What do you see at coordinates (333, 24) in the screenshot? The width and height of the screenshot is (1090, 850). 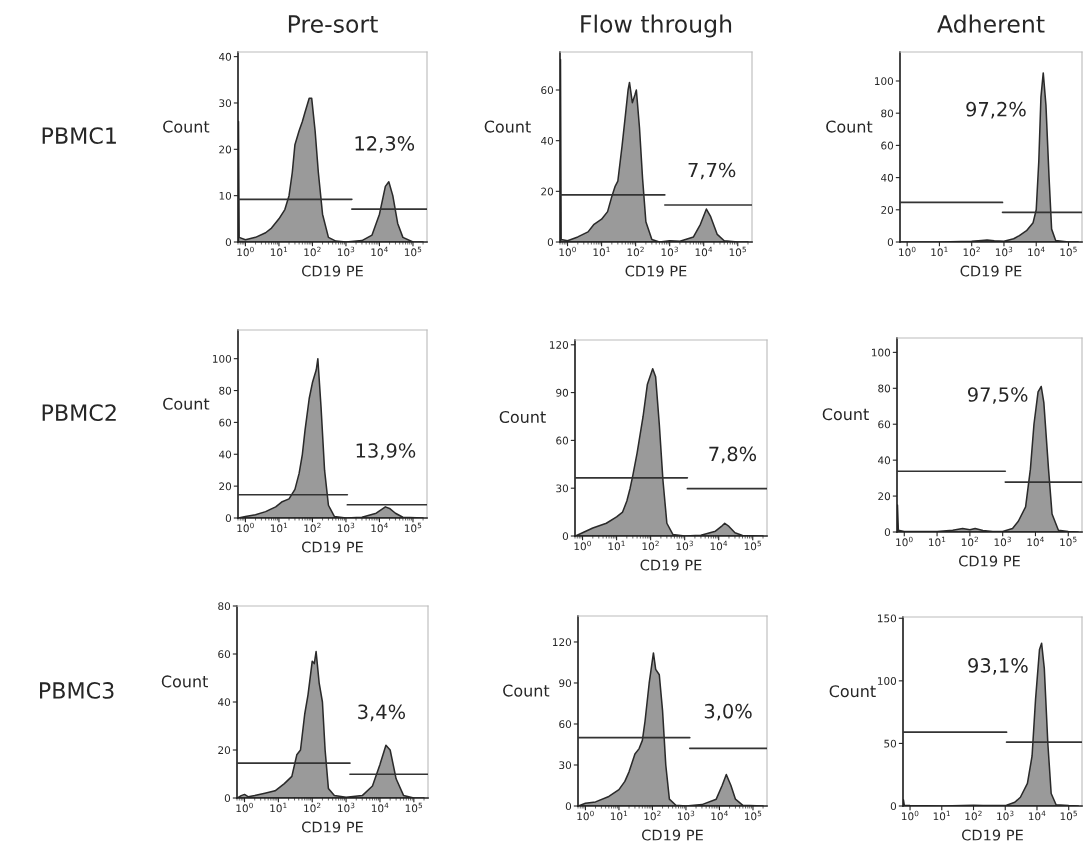 I see `chart-title: Pre-sort` at bounding box center [333, 24].